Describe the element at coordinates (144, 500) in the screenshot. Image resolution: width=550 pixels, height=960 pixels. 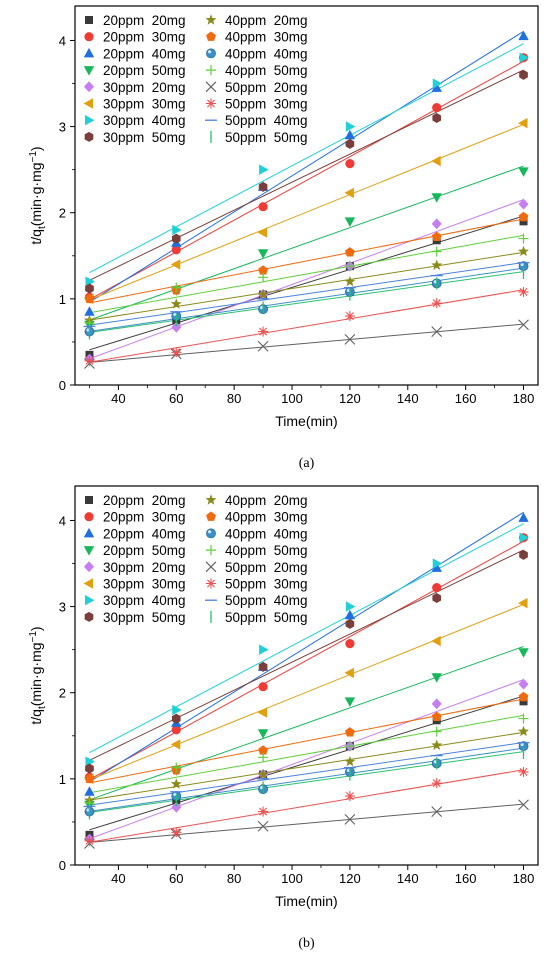
I see `legend-label: 20ppm 20mg` at that location.